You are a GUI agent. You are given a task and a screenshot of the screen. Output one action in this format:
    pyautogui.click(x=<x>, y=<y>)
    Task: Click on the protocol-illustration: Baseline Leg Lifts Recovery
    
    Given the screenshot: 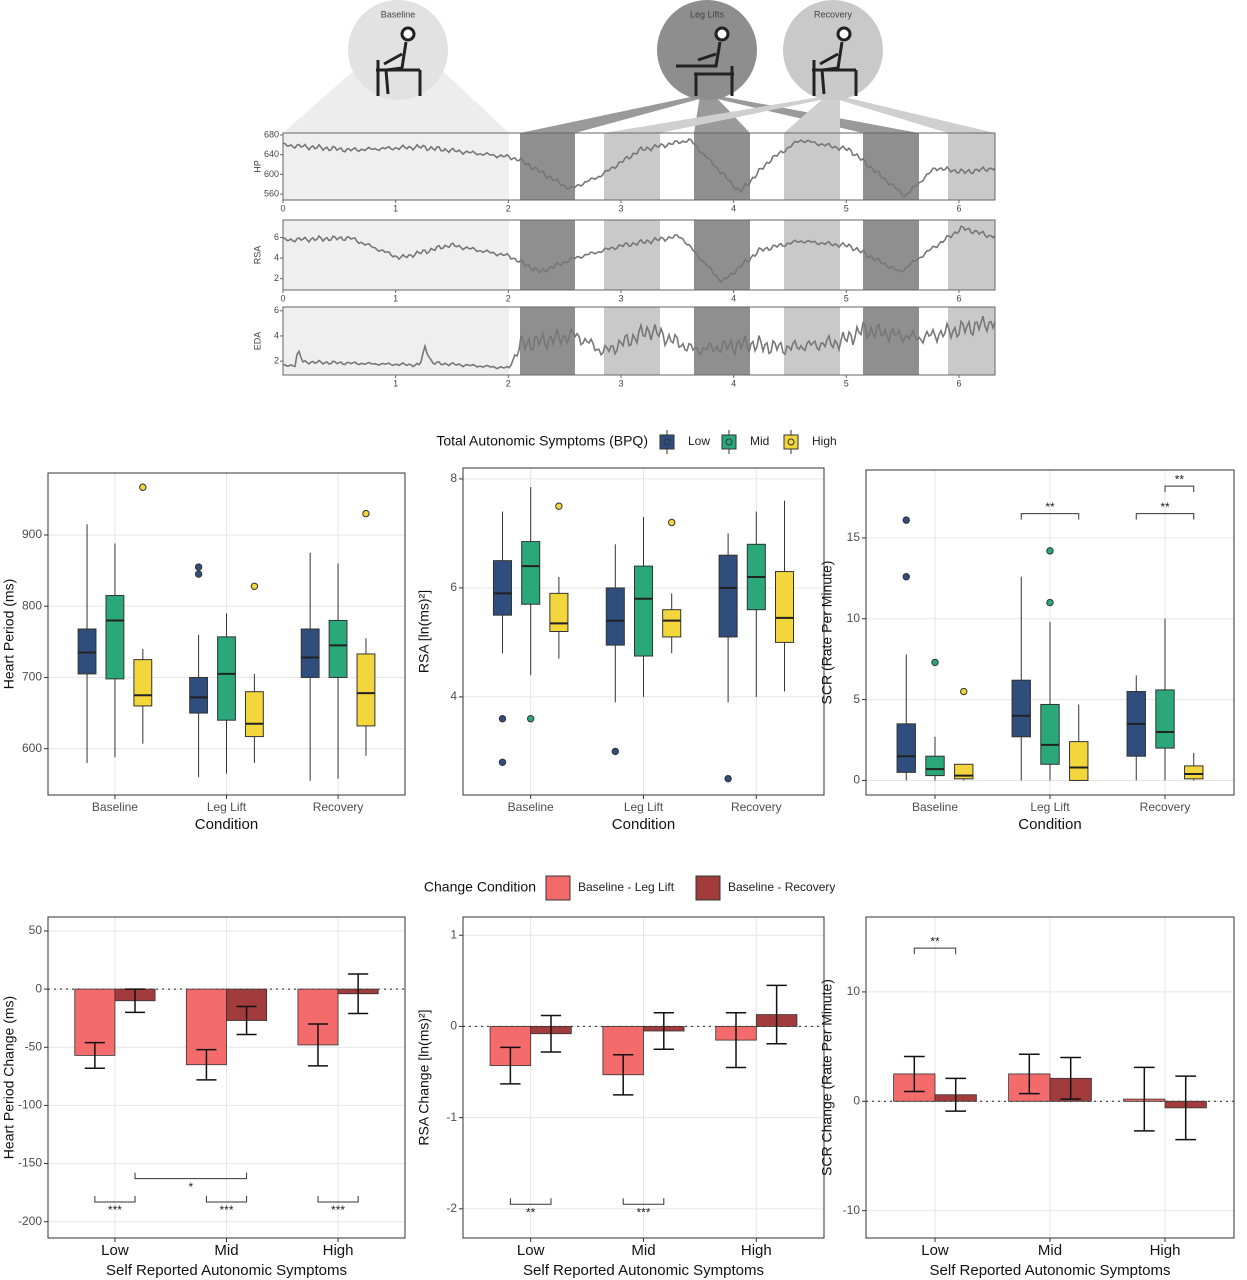 What is the action you would take?
    pyautogui.click(x=639, y=66)
    